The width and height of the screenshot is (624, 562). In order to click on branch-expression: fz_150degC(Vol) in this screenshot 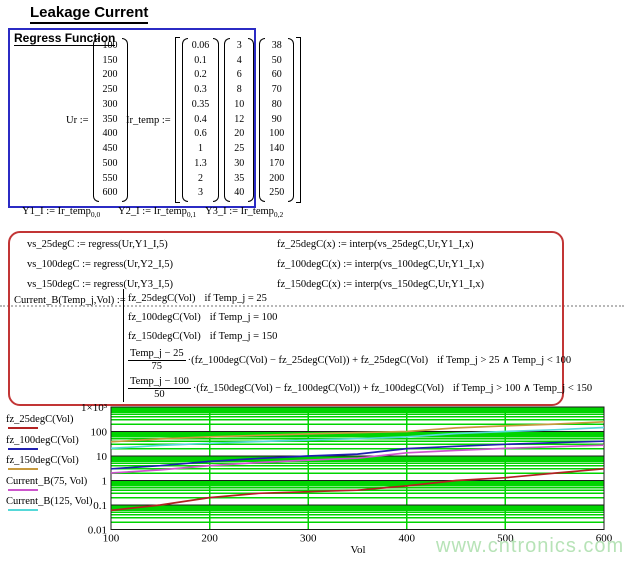, I will do `click(164, 336)`.